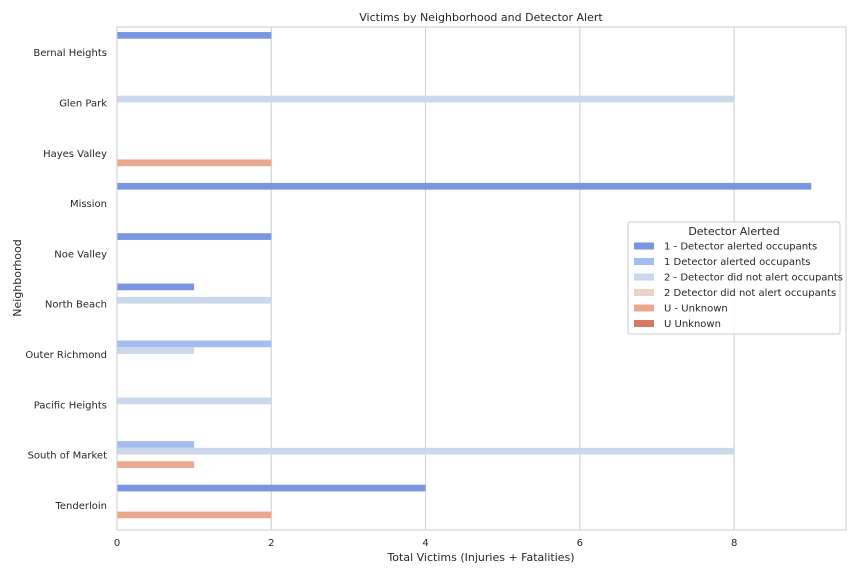 The image size is (864, 576). Describe the element at coordinates (83, 103) in the screenshot. I see `y-tick-label: Glen Park` at that location.